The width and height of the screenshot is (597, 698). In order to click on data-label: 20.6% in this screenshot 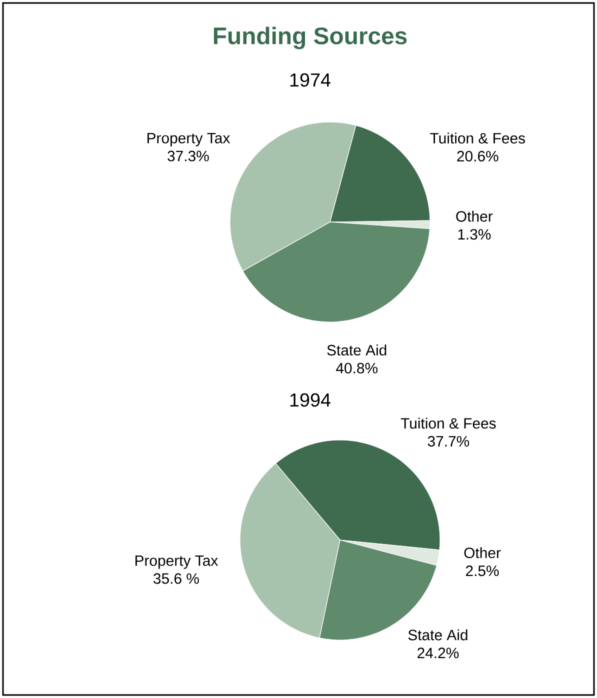, I will do `click(477, 156)`.